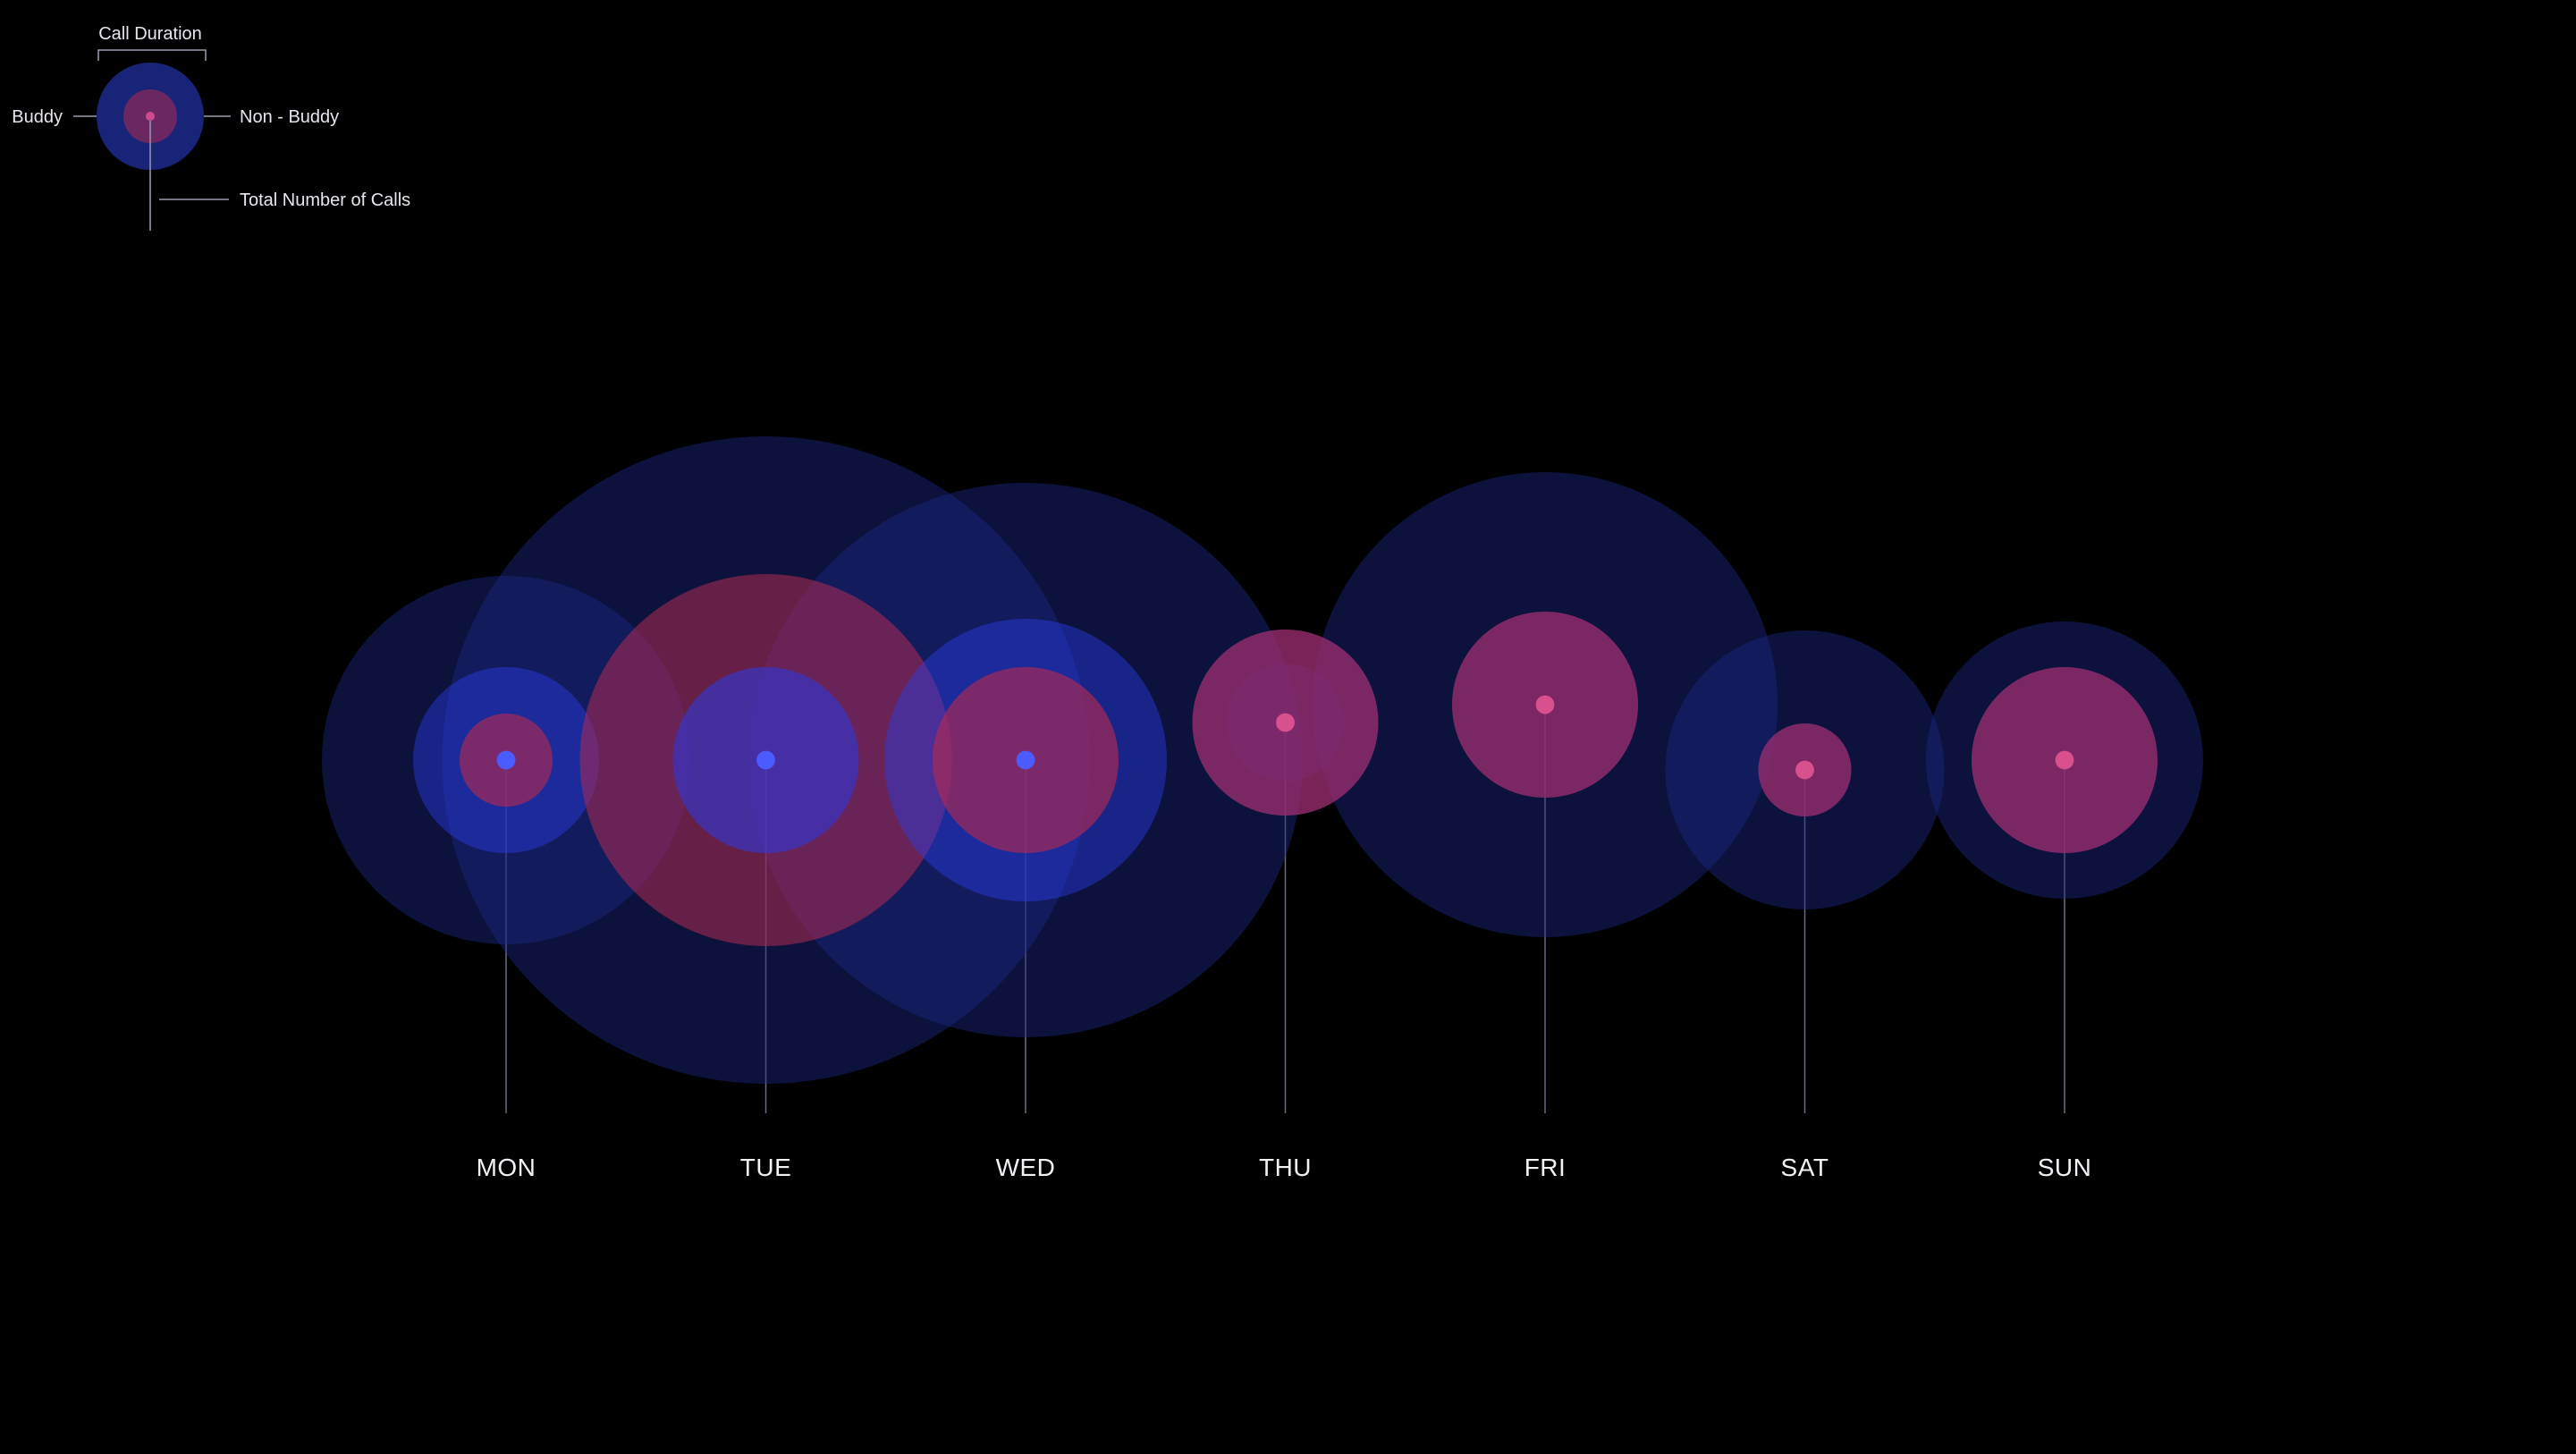 Image resolution: width=2576 pixels, height=1454 pixels. I want to click on day-label-sun: SUN, so click(2065, 1167).